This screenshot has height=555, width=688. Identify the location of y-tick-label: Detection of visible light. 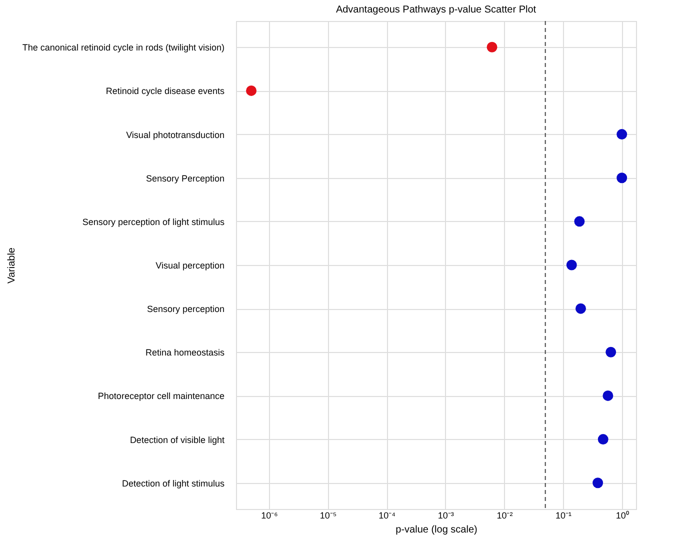
(177, 439).